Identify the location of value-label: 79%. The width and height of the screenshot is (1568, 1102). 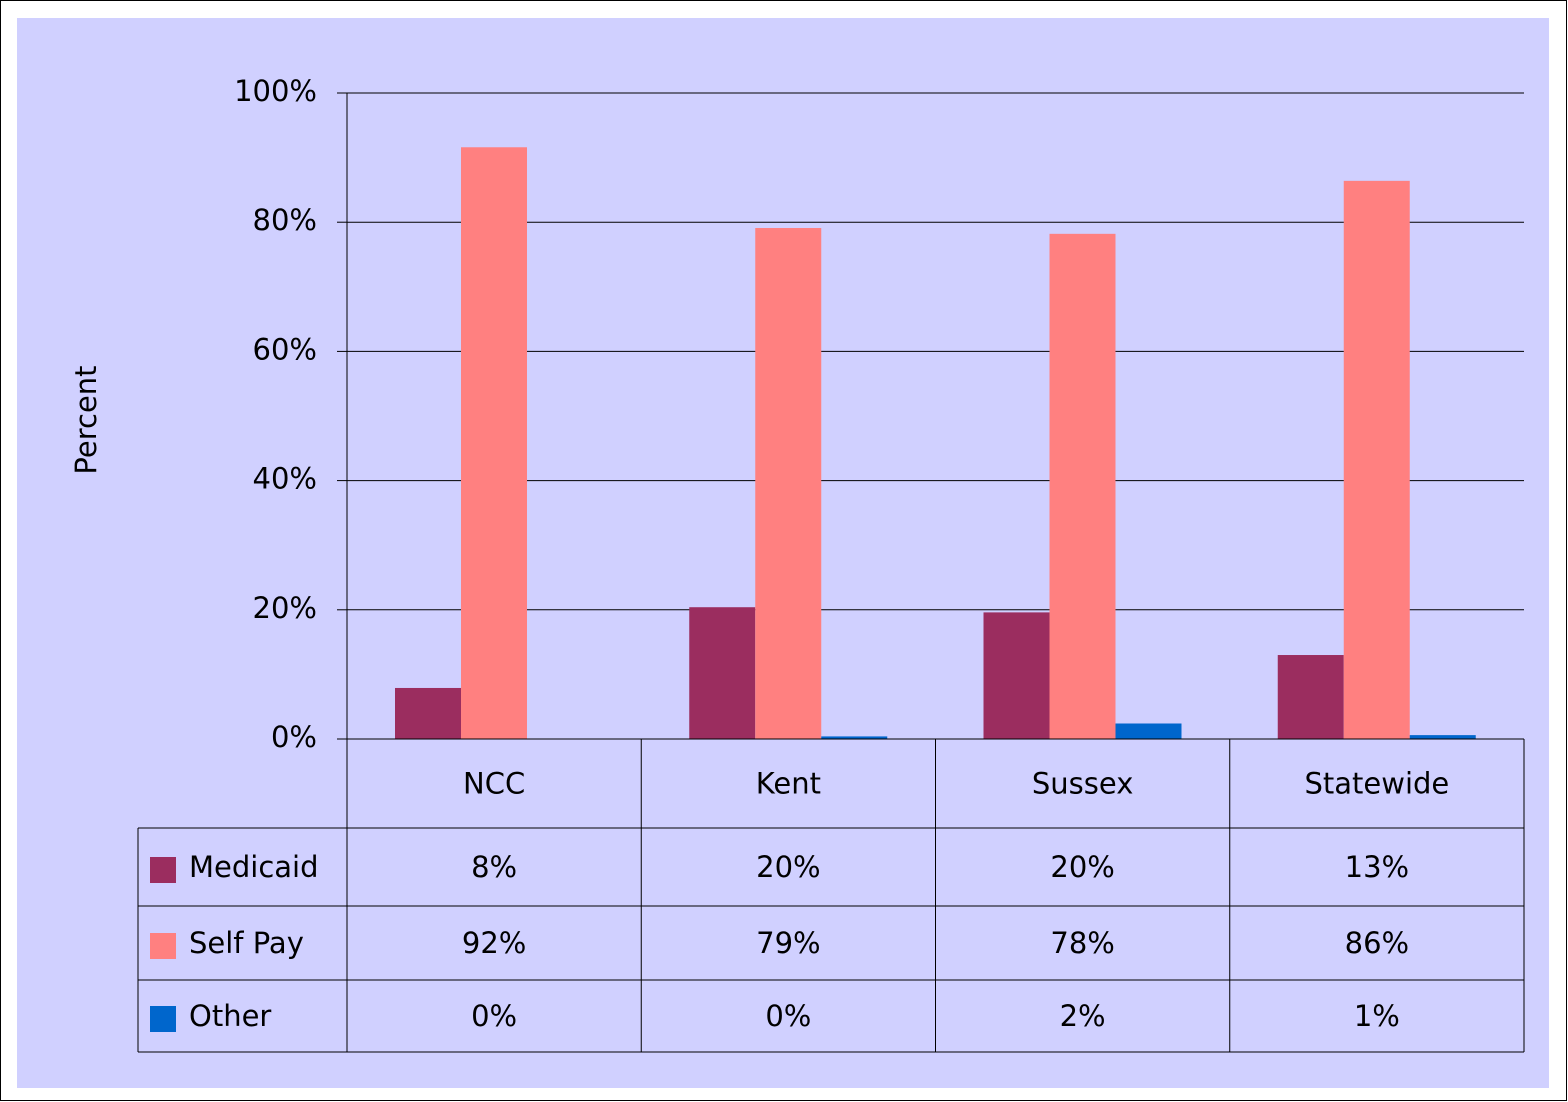
(788, 943).